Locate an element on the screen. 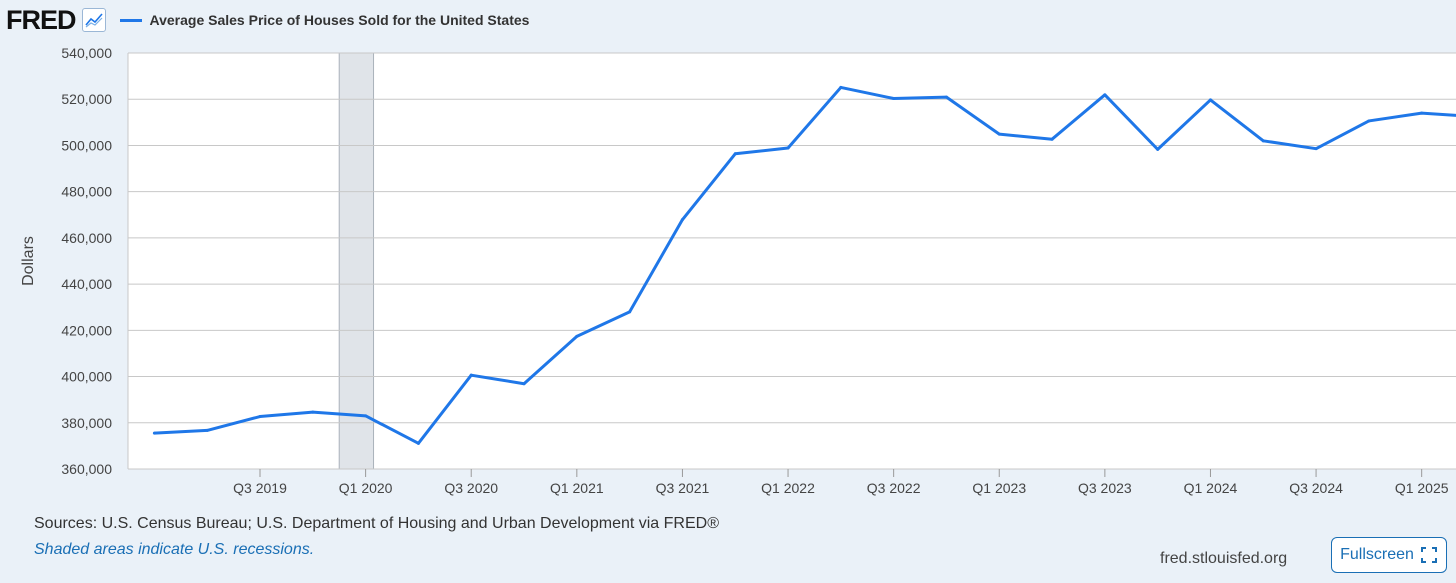 This screenshot has height=583, width=1456. x-tick-label: Q1 2025 is located at coordinates (1422, 488).